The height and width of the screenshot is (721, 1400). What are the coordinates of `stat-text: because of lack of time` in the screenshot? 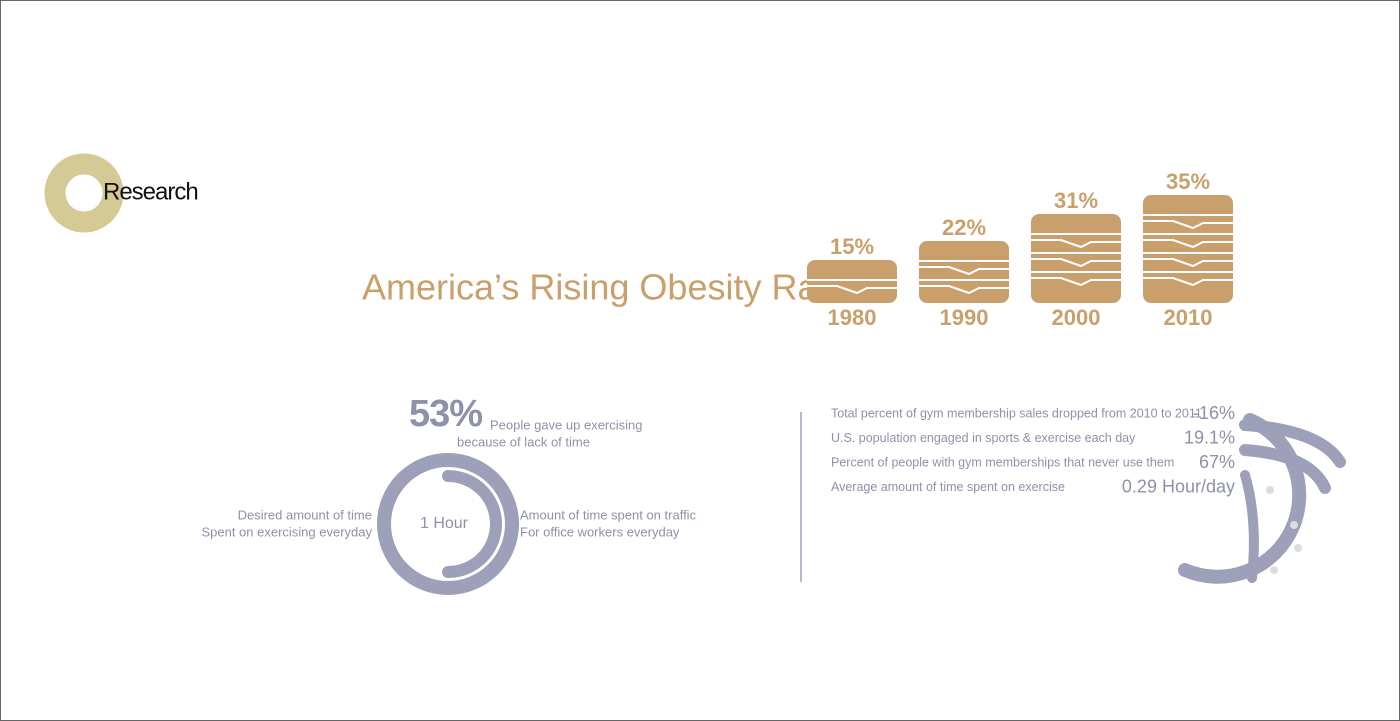 It's located at (523, 441).